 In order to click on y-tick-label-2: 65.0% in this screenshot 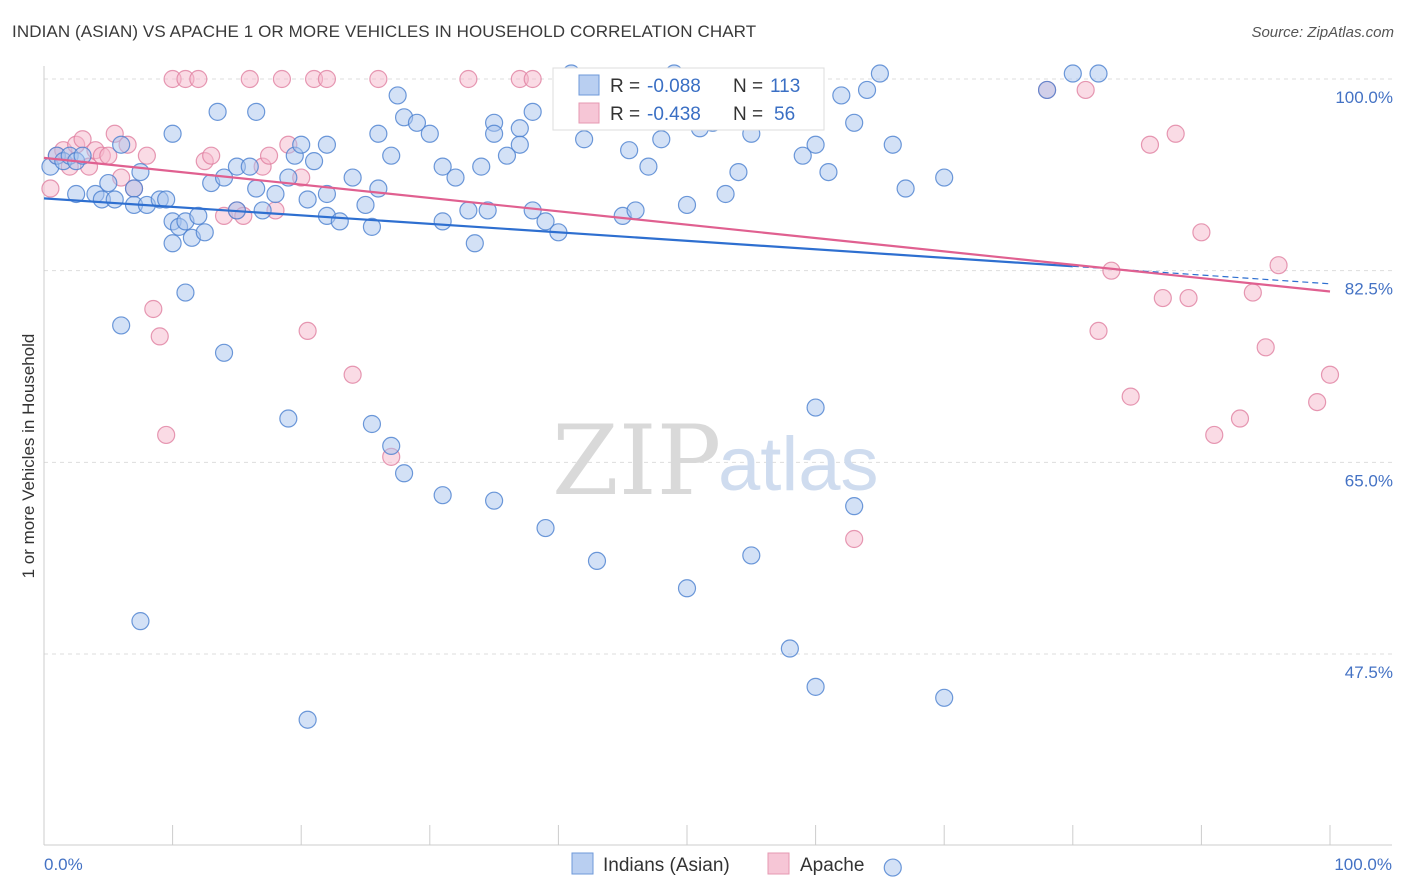, I will do `click(1369, 480)`.